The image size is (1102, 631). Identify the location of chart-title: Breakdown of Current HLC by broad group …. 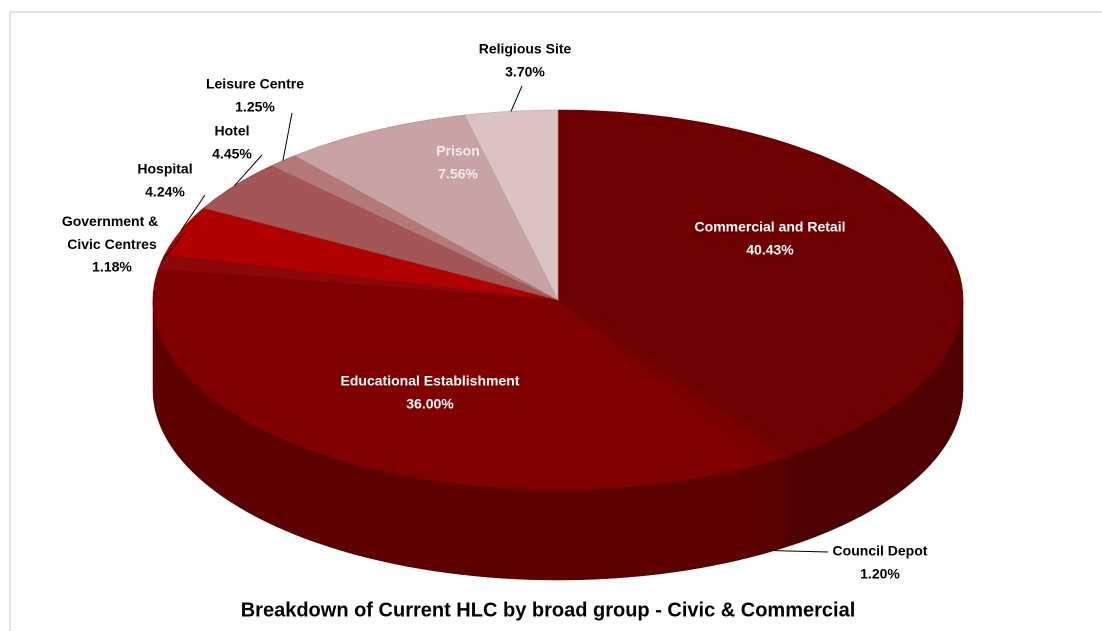
(548, 610).